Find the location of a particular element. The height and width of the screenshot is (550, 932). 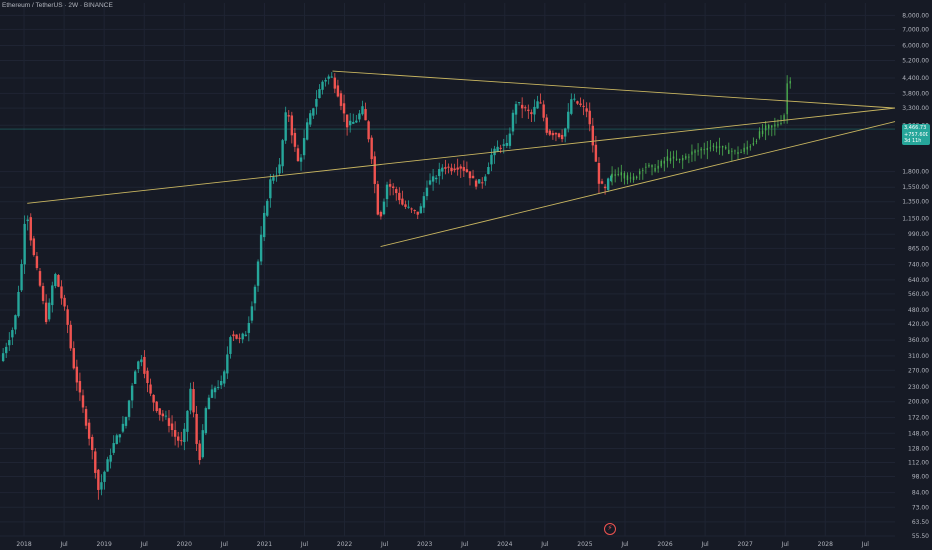

price-tick-label: 990.00 is located at coordinates (918, 234).